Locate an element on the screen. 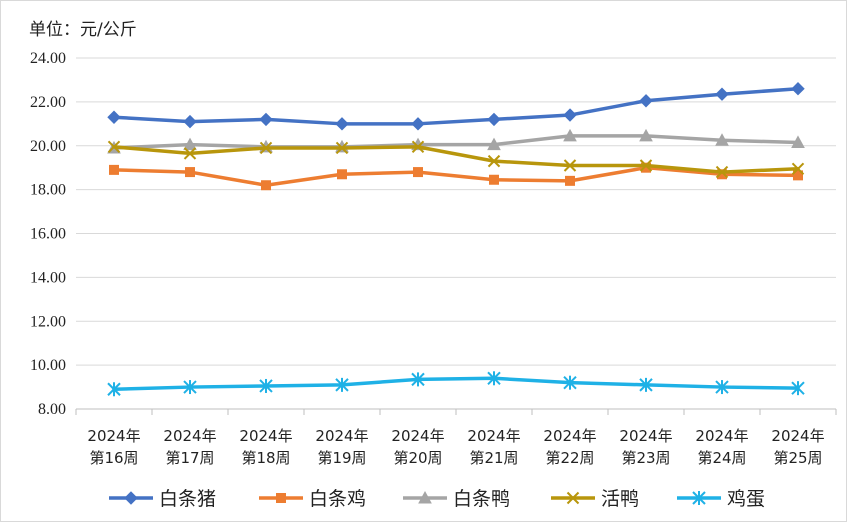  legend-label: 白条鸡 is located at coordinates (337, 499).